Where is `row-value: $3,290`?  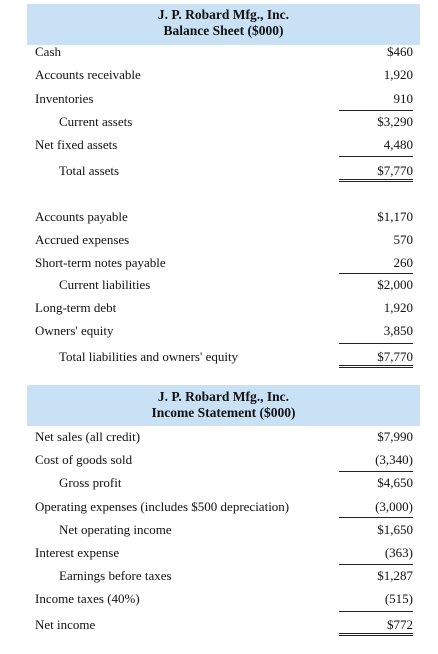 row-value: $3,290 is located at coordinates (395, 121).